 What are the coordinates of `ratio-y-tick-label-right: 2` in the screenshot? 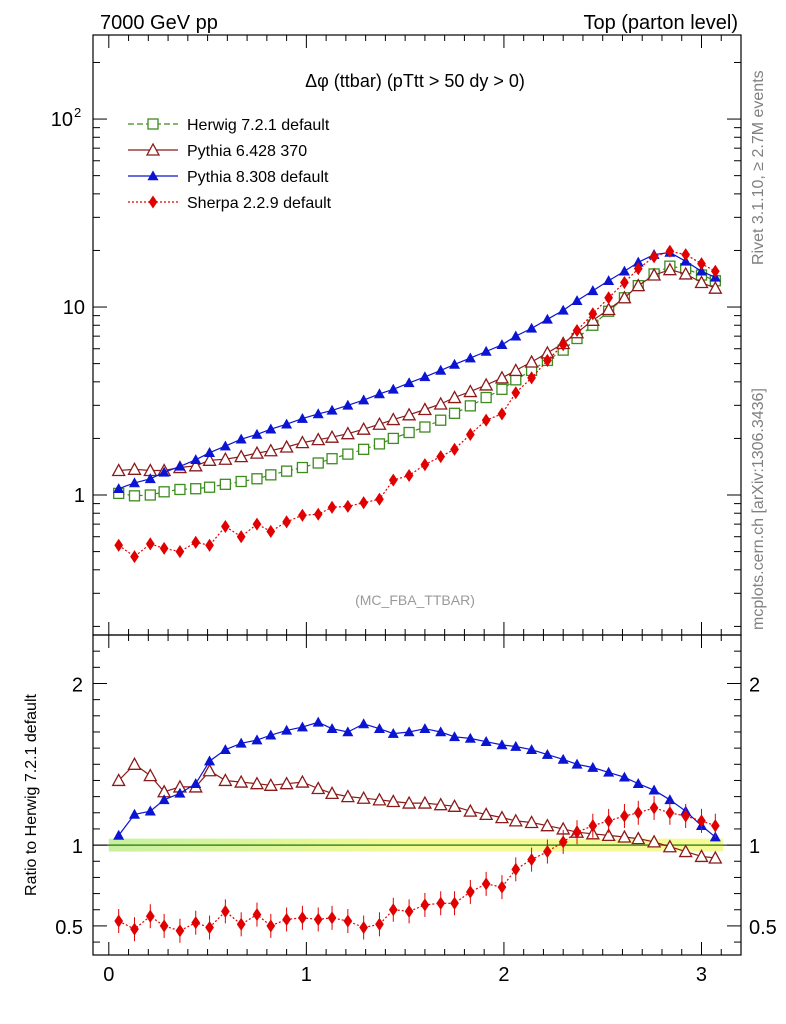 It's located at (754, 685).